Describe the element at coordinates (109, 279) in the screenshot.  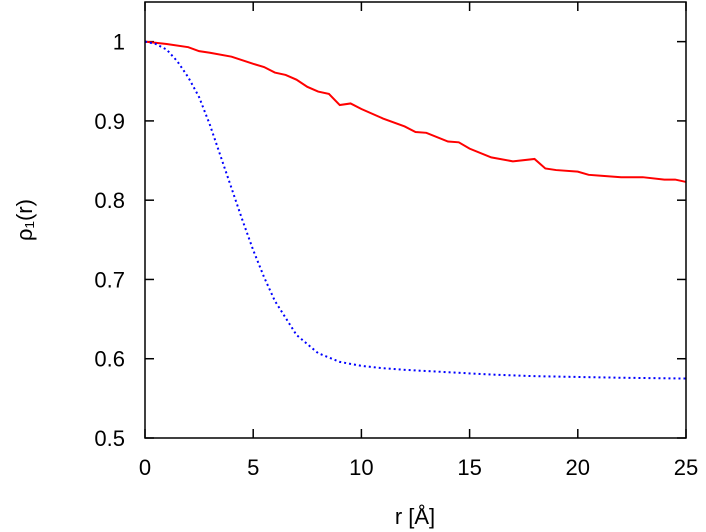
I see `y-tick-label: 0.7` at that location.